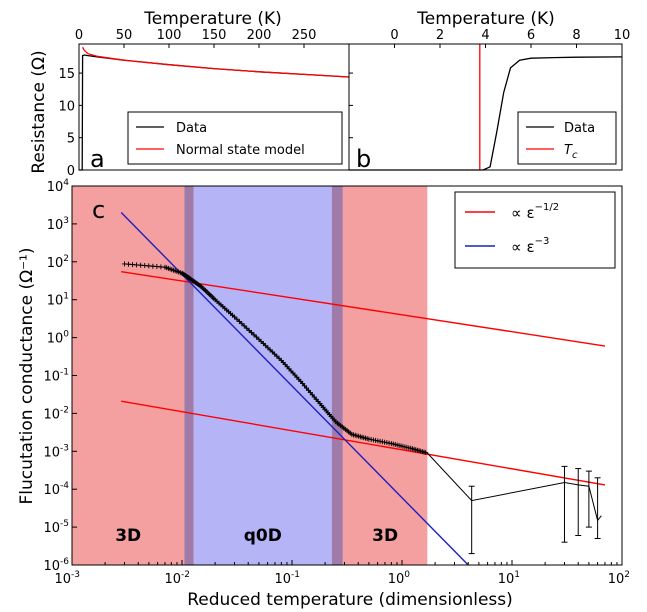 Image resolution: width=647 pixels, height=612 pixels. I want to click on region-label-4: 3D, so click(385, 536).